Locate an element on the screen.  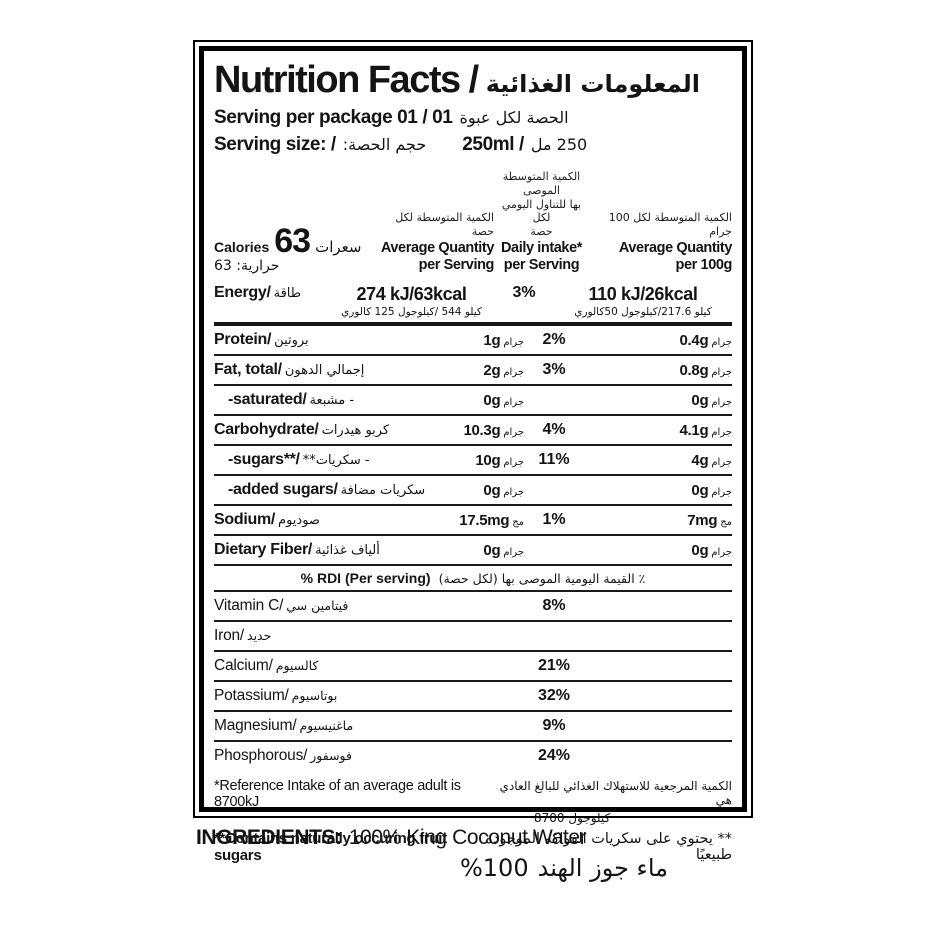
footnote-1-arabic-line2: 8700 كيلوجول is located at coordinates (572, 818).